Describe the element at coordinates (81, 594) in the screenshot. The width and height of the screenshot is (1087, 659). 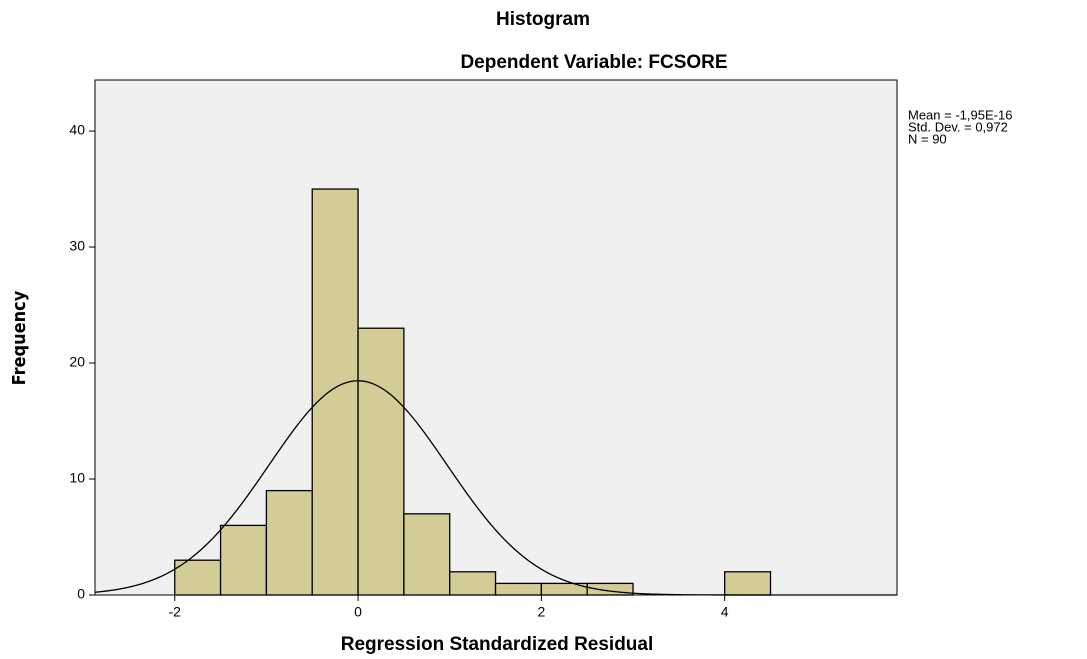
I see `y-tick-label: 0` at that location.